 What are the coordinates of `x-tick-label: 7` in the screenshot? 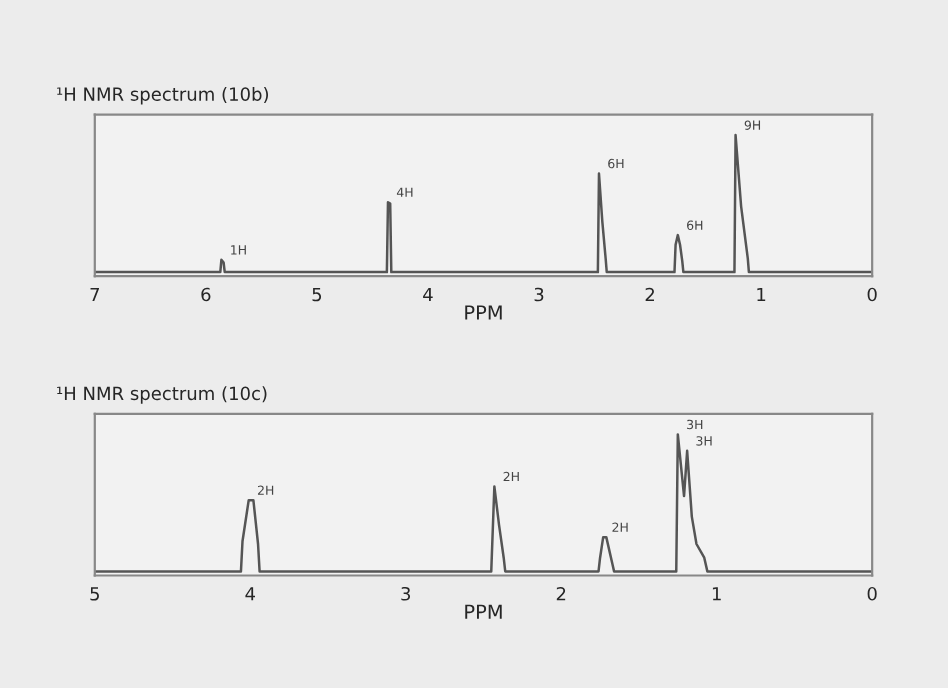 It's located at (94, 294).